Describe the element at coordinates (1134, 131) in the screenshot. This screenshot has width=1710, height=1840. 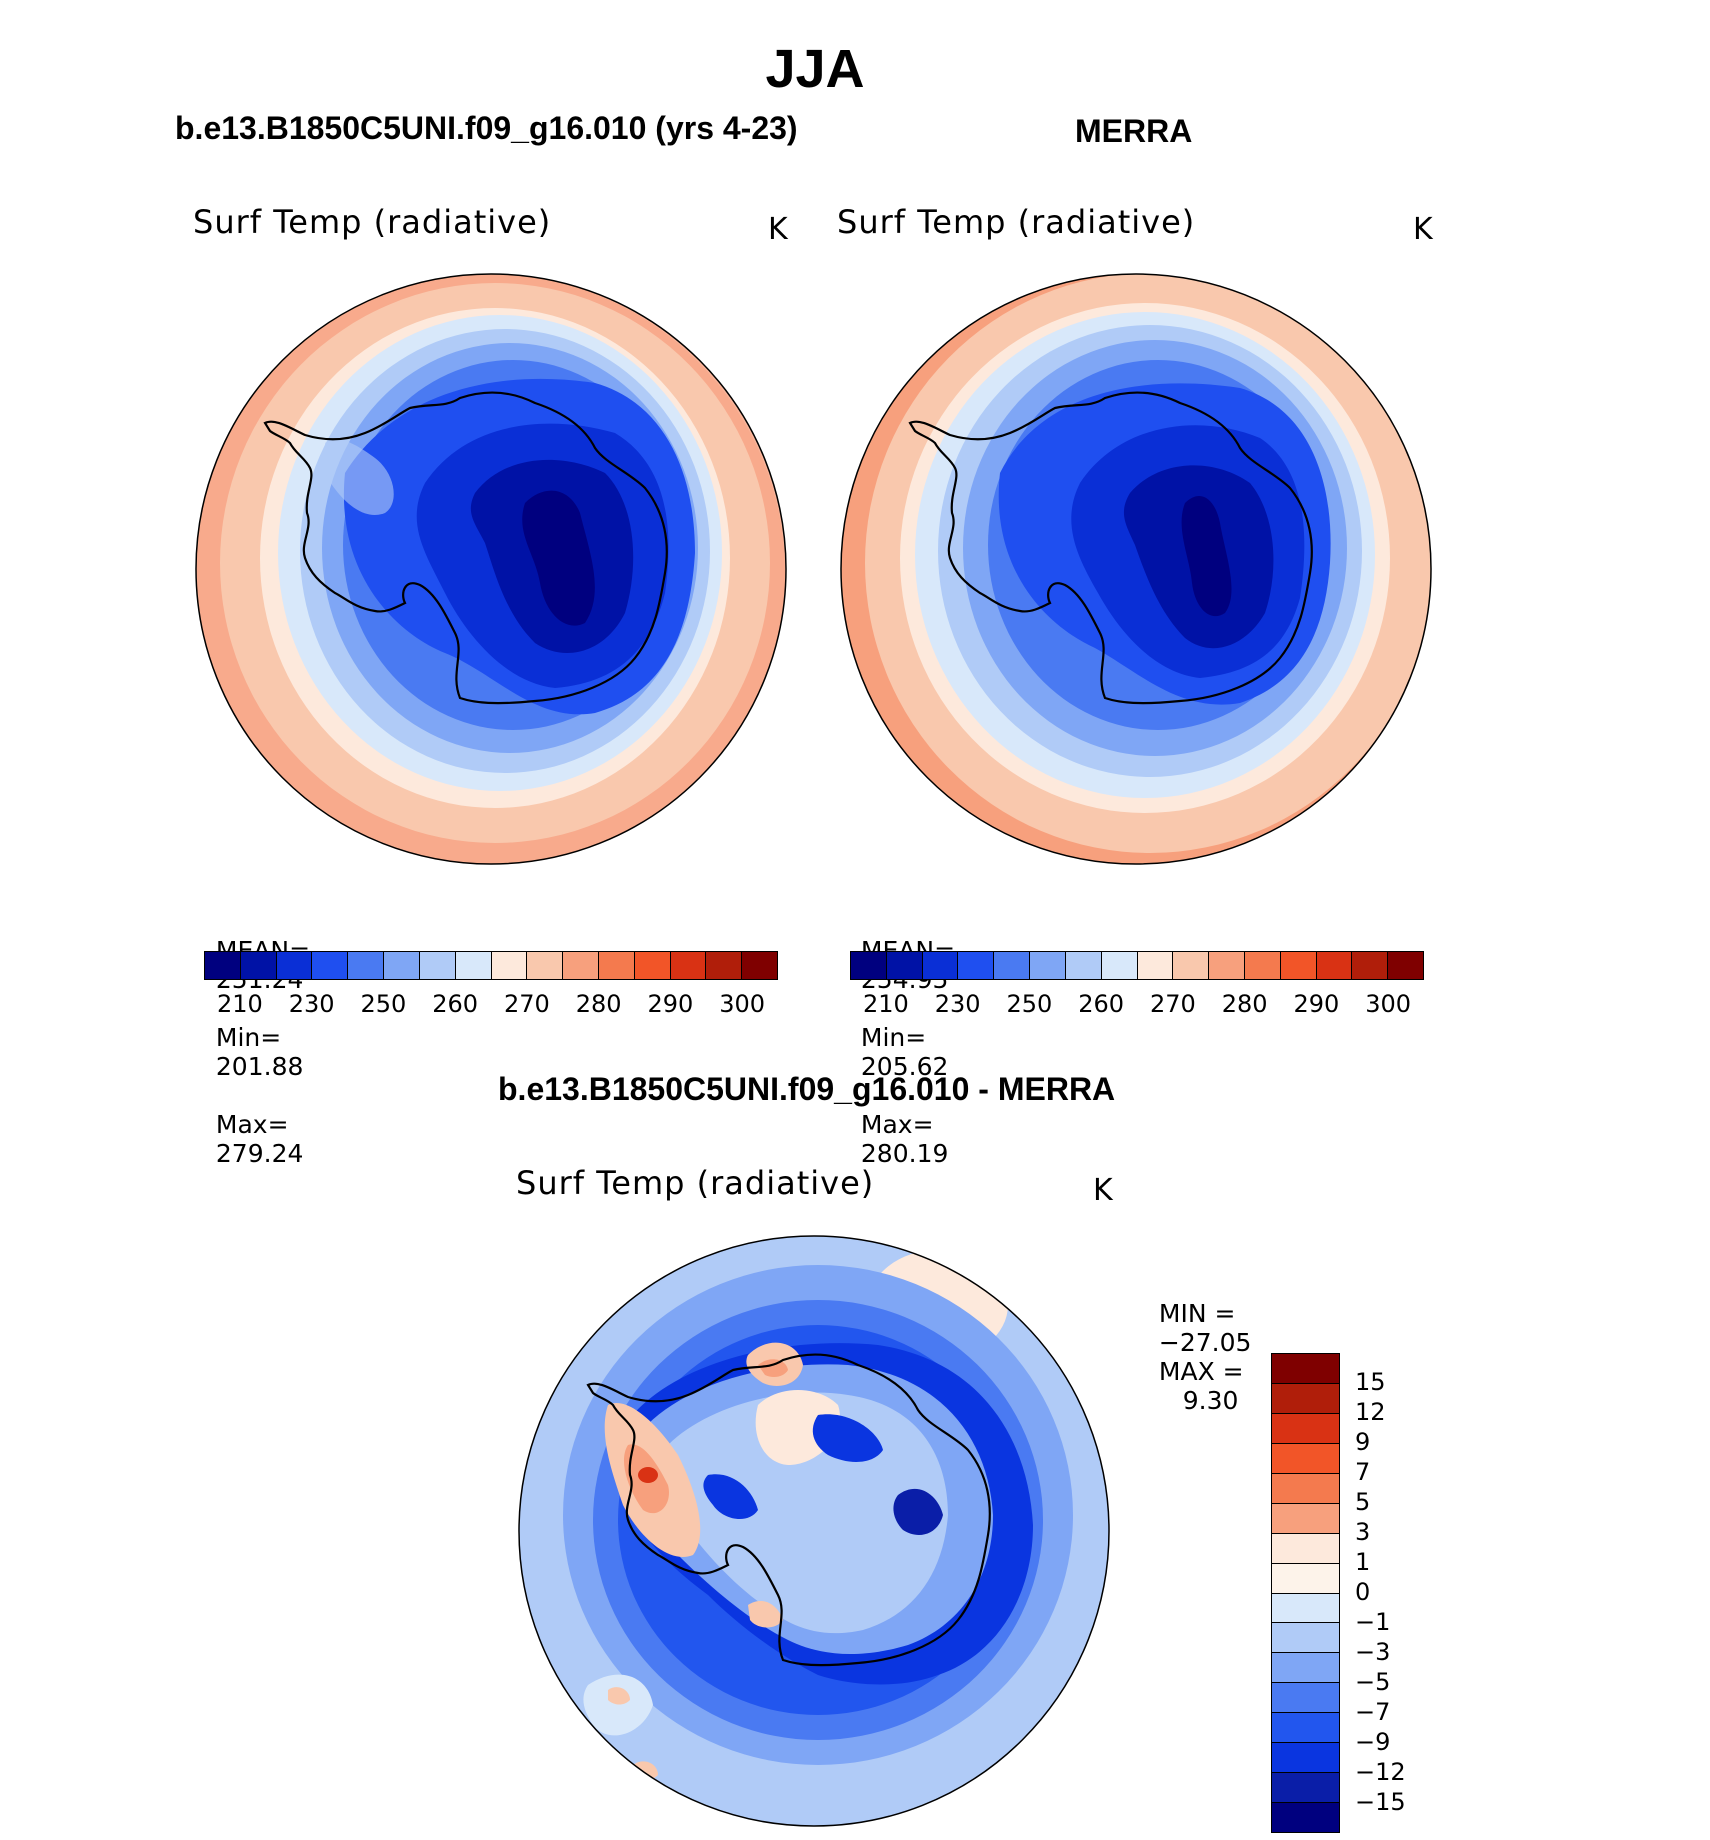
I see `panel-right-header: MERRA` at that location.